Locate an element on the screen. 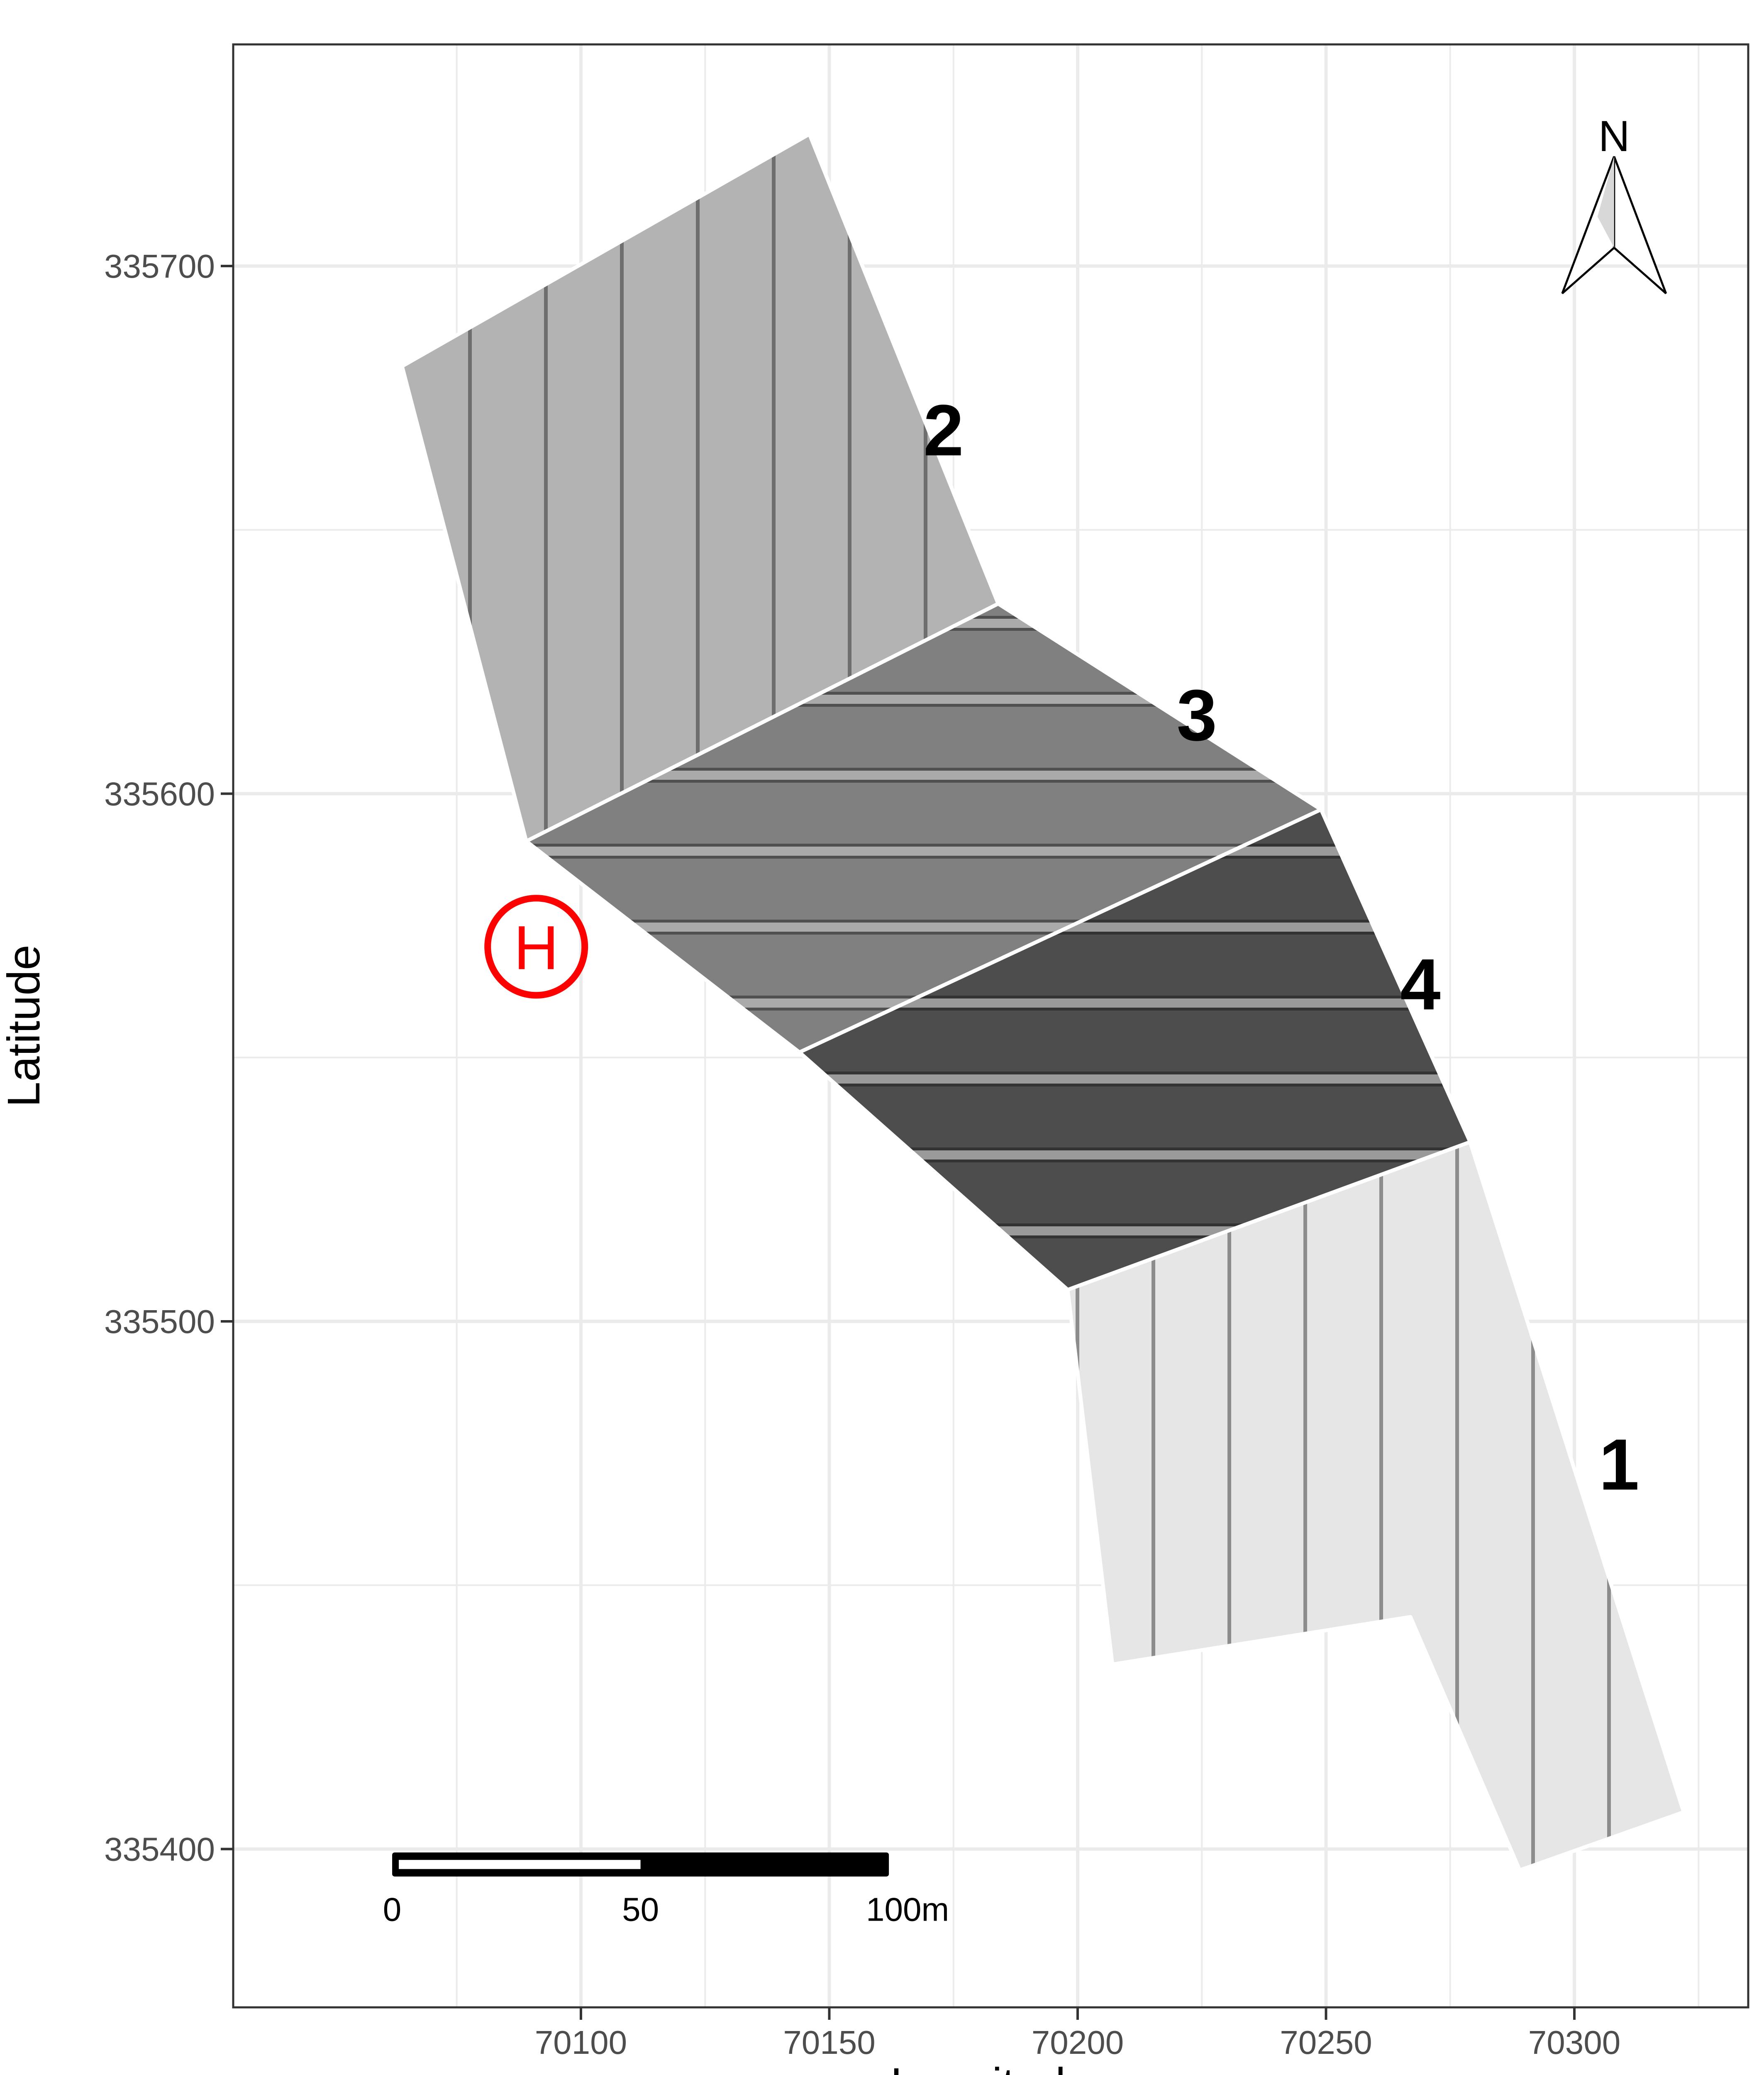 The height and width of the screenshot is (2075, 1764). scale-bar-white-segment is located at coordinates (520, 1864).